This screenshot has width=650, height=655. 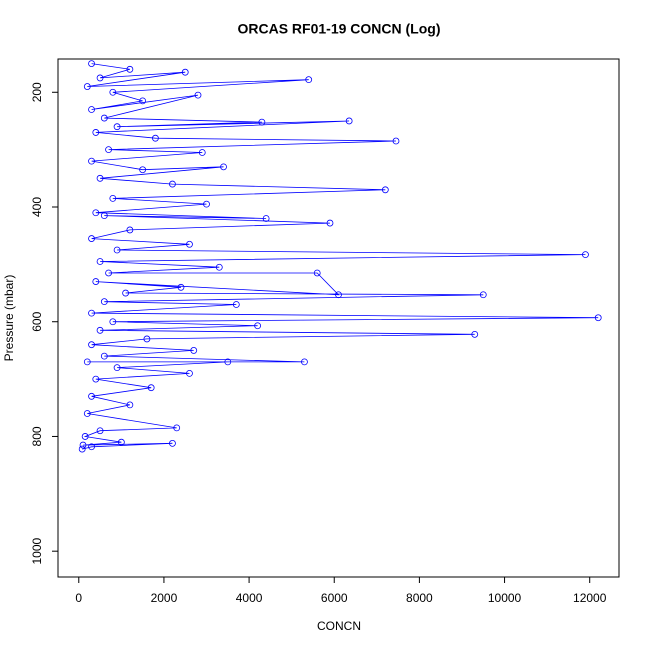 What do you see at coordinates (590, 598) in the screenshot?
I see `x-tick-label: 12000` at bounding box center [590, 598].